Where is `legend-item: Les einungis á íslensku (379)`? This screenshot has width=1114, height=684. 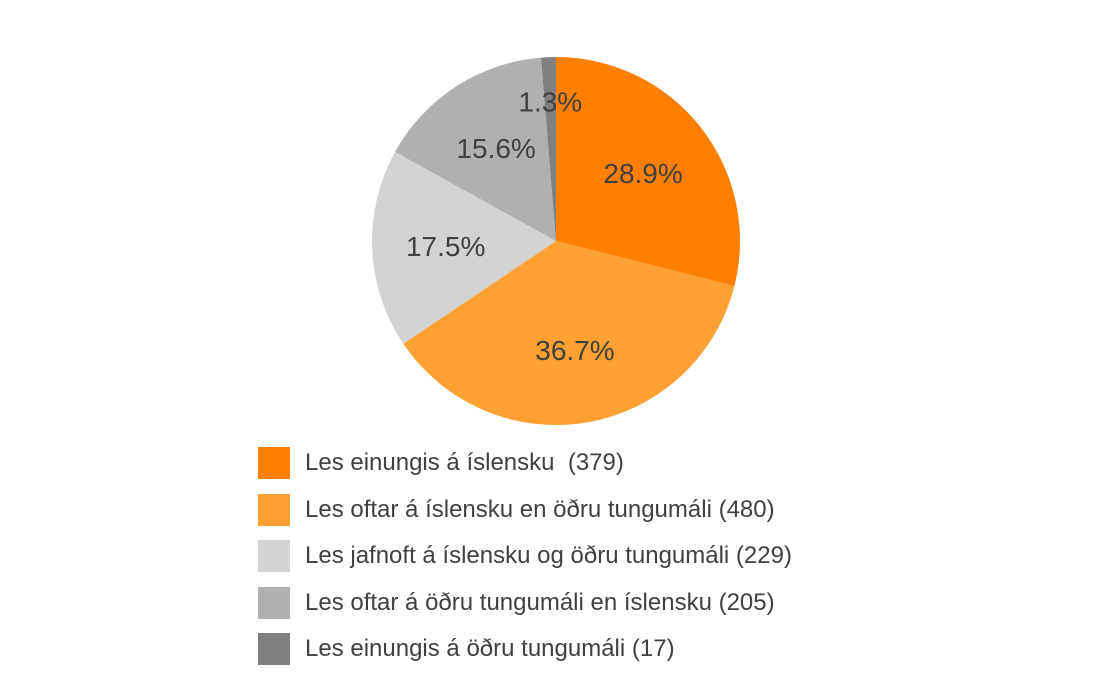 legend-item: Les einungis á íslensku (379) is located at coordinates (525, 470).